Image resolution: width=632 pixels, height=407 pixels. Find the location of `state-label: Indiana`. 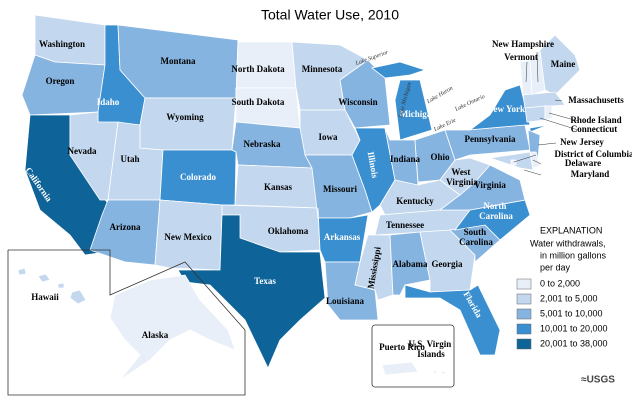

state-label: Indiana is located at coordinates (405, 159).